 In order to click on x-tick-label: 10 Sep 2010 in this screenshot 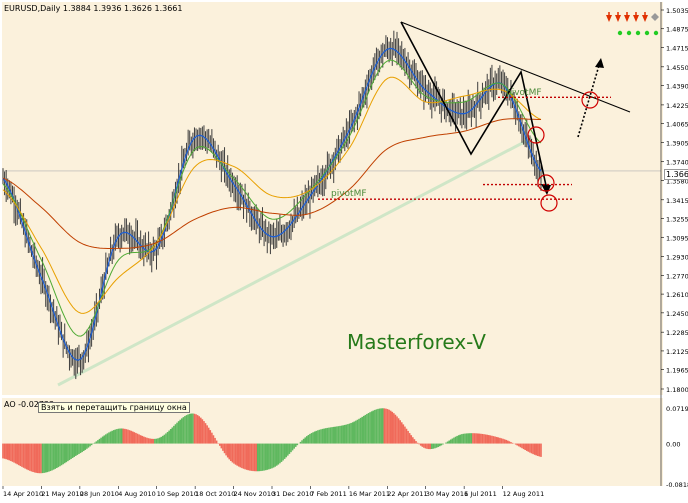, I will do `click(177, 494)`.